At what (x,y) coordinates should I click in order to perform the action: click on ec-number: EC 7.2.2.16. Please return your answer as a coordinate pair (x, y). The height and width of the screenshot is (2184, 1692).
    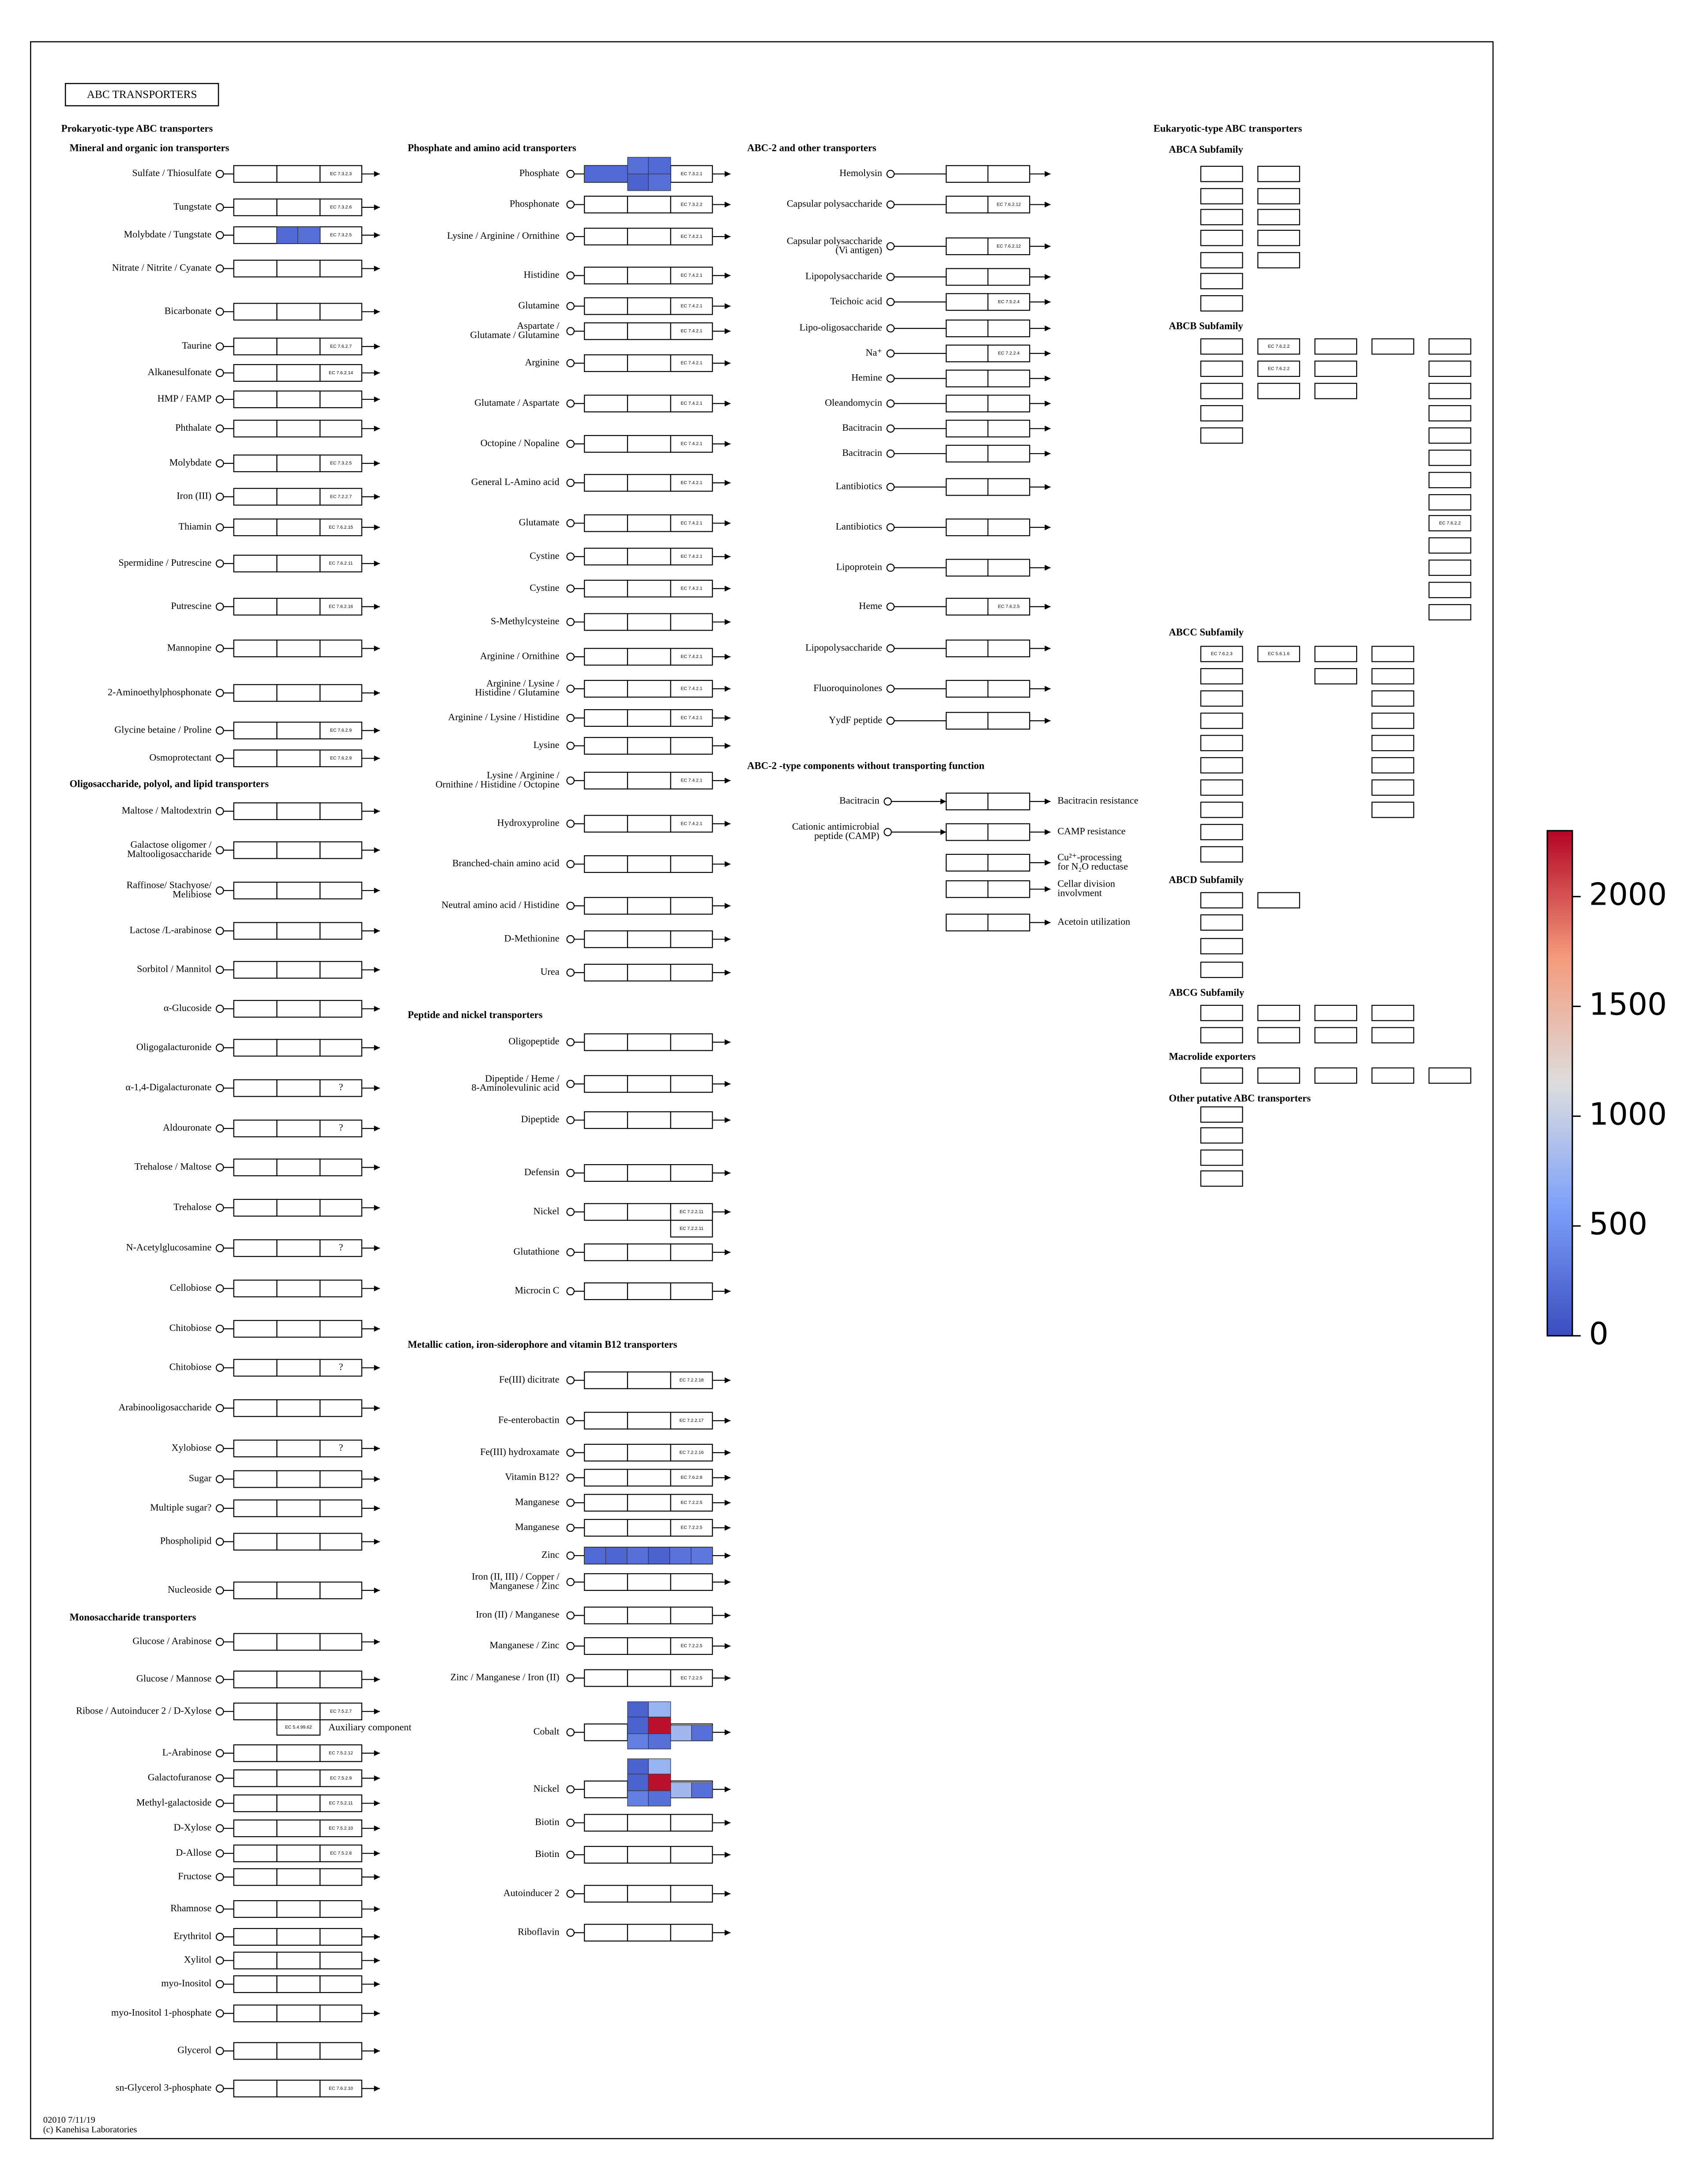
    Looking at the image, I should click on (692, 1453).